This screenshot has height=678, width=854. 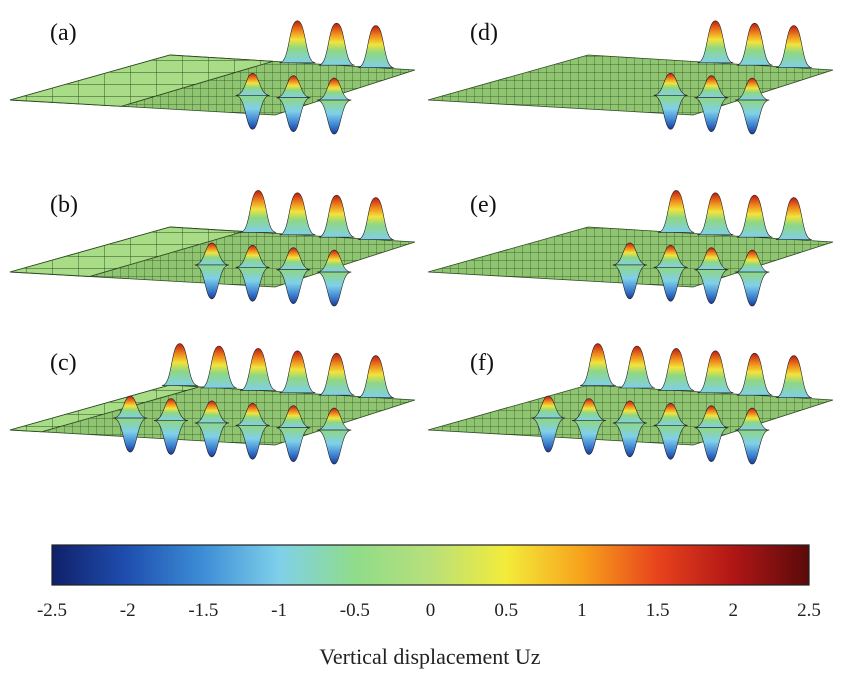 What do you see at coordinates (630, 85) in the screenshot?
I see `plate-mesh` at bounding box center [630, 85].